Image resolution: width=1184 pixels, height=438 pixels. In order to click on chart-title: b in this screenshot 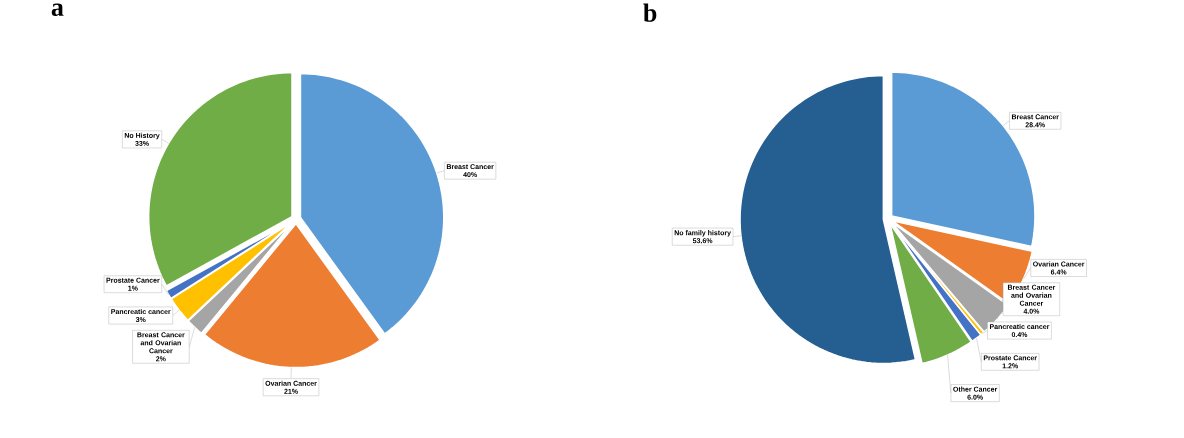, I will do `click(650, 12)`.